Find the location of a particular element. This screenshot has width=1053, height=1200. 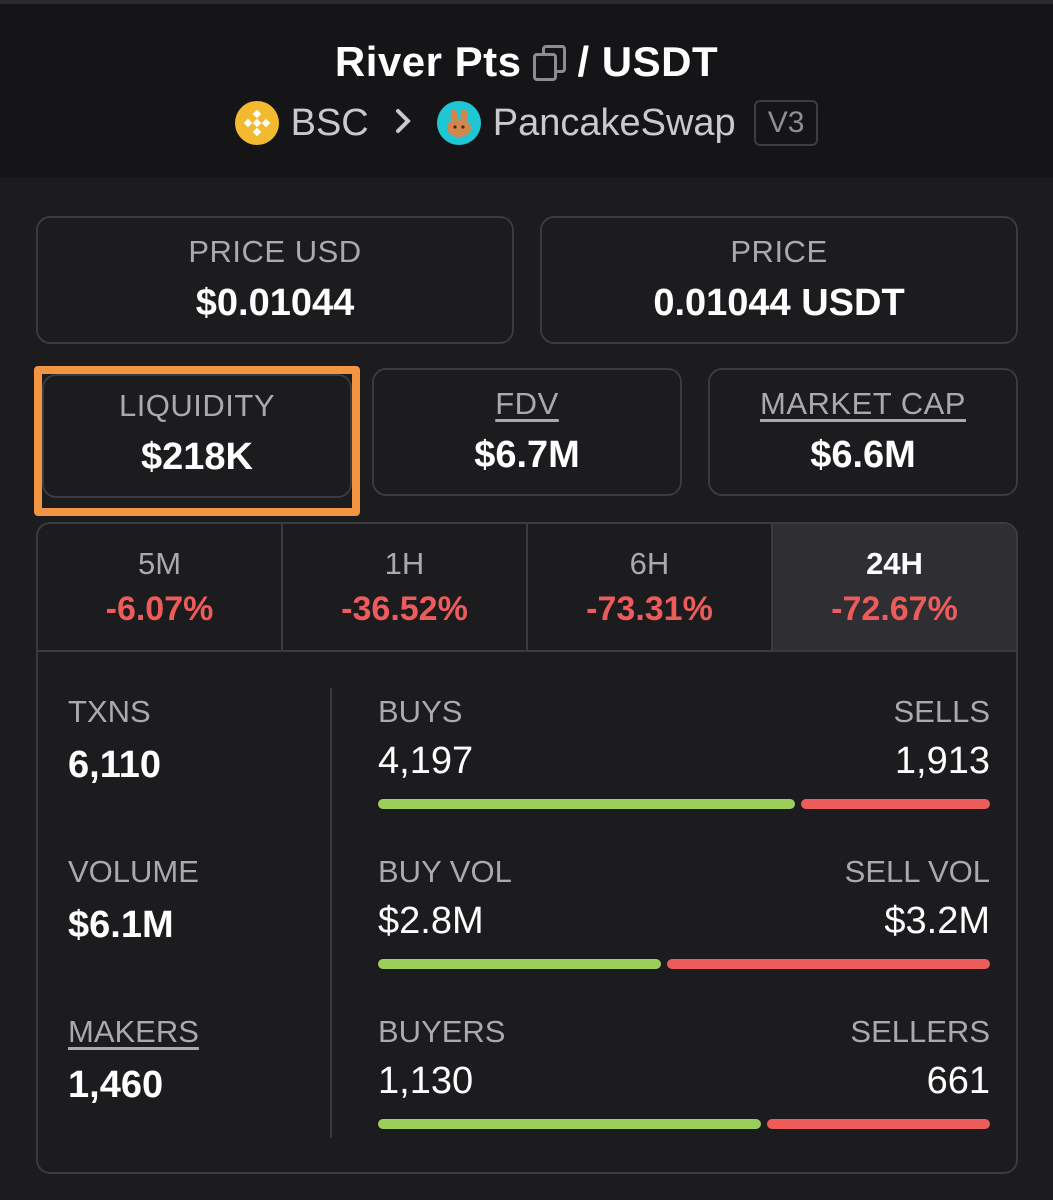

liquidity-highlight-box is located at coordinates (197, 441).